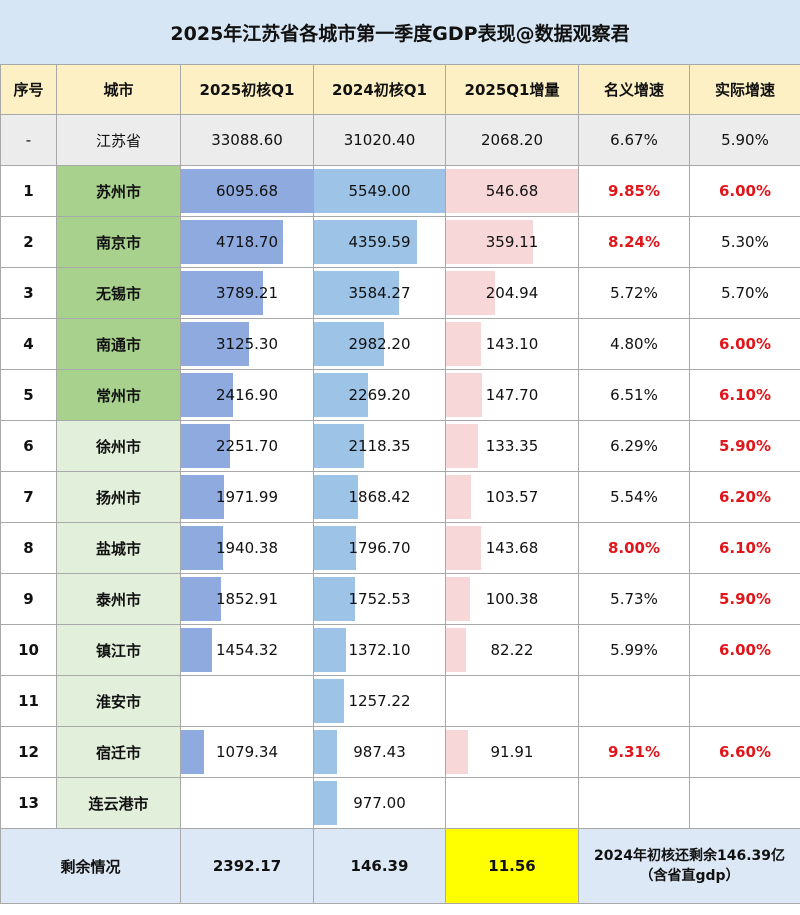  I want to click on row-increase: 204.94, so click(512, 293).